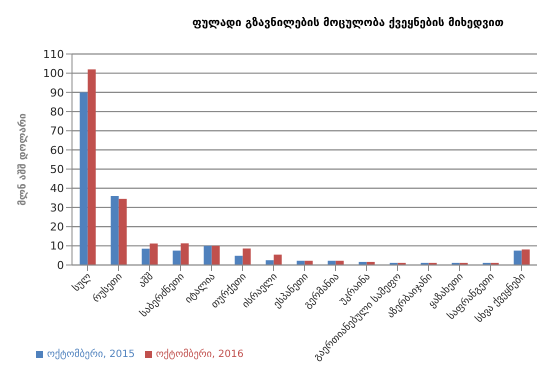  Describe the element at coordinates (53, 54) in the screenshot. I see `y-tick-label: 110` at that location.